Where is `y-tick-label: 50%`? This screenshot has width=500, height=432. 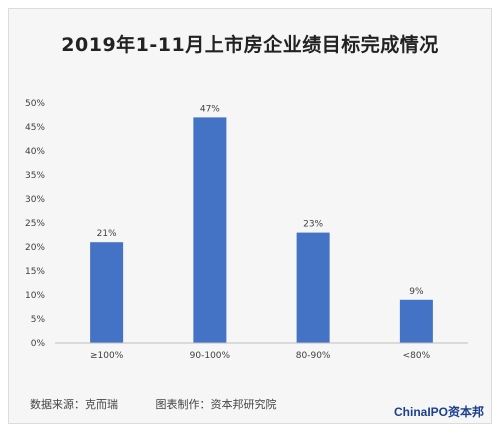 y-tick-label: 50% is located at coordinates (35, 104).